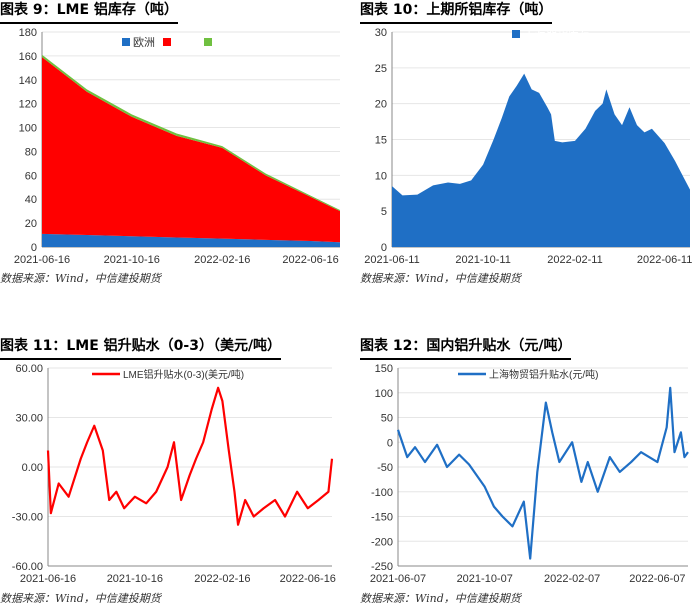 The image size is (700, 608). Describe the element at coordinates (384, 369) in the screenshot. I see `y-tick-label: 150` at that location.